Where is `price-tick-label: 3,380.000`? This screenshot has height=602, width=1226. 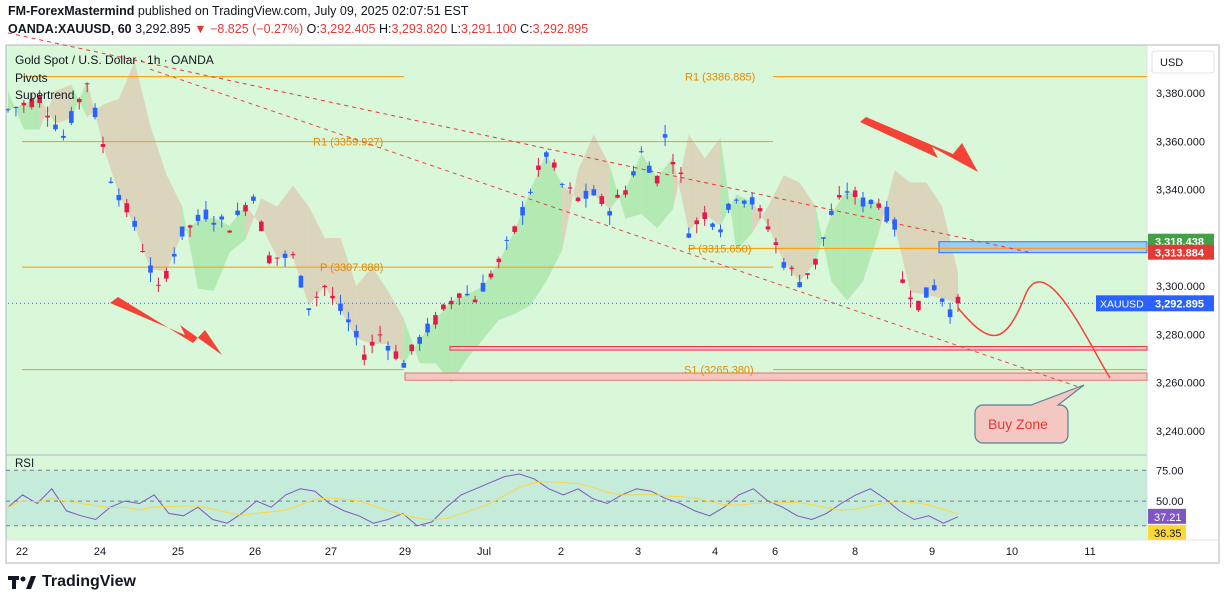
price-tick-label: 3,380.000 is located at coordinates (1180, 94).